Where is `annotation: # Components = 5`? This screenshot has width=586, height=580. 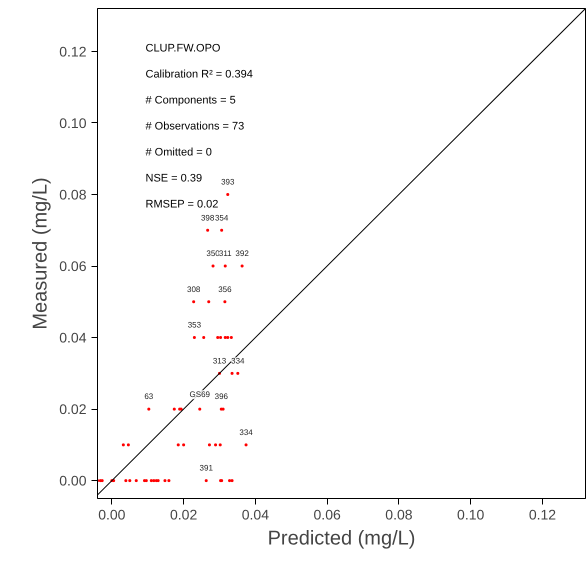 annotation: # Components = 5 is located at coordinates (191, 100).